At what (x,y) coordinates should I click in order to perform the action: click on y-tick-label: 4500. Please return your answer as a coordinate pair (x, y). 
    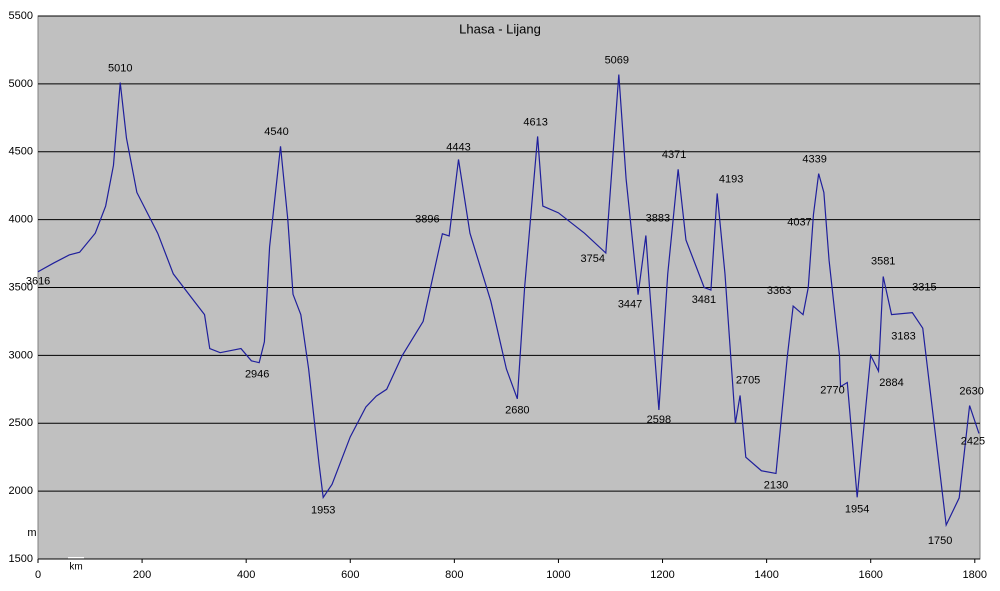
    Looking at the image, I should click on (21, 152).